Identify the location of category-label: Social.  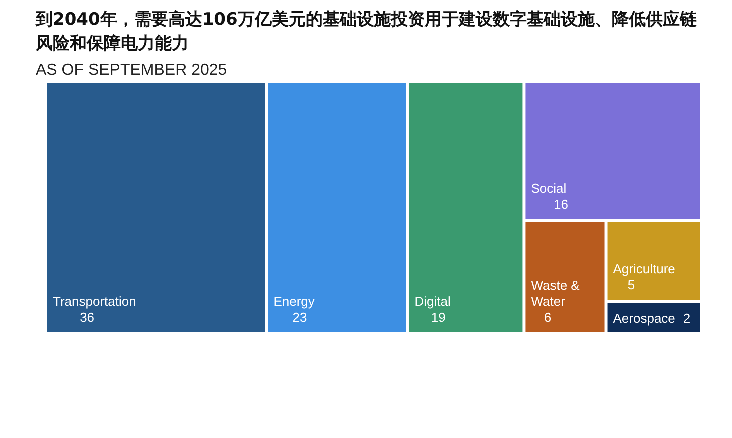
(549, 188).